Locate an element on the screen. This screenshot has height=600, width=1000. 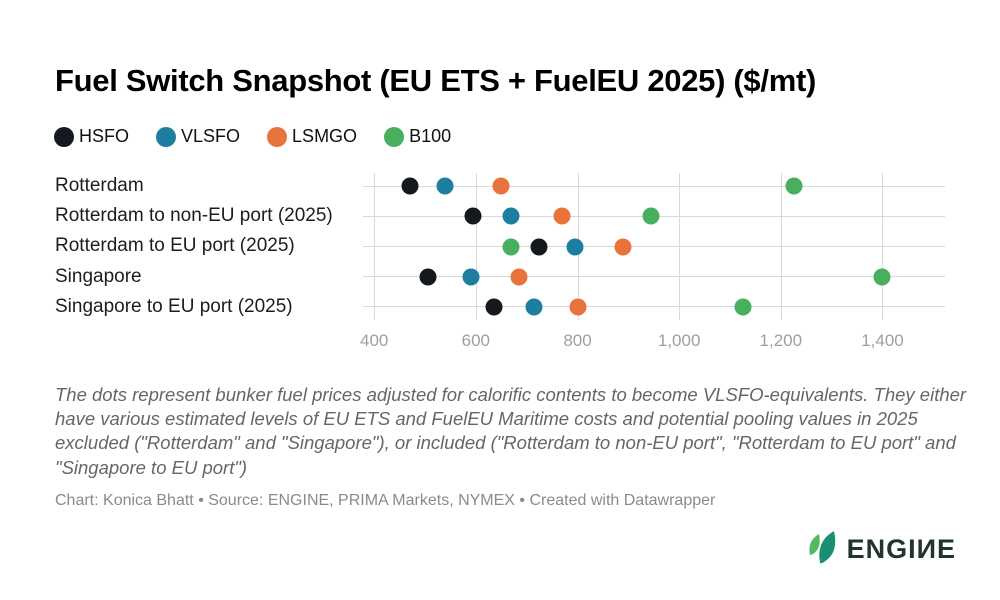
dot-lsmgo-row1 is located at coordinates (501, 186).